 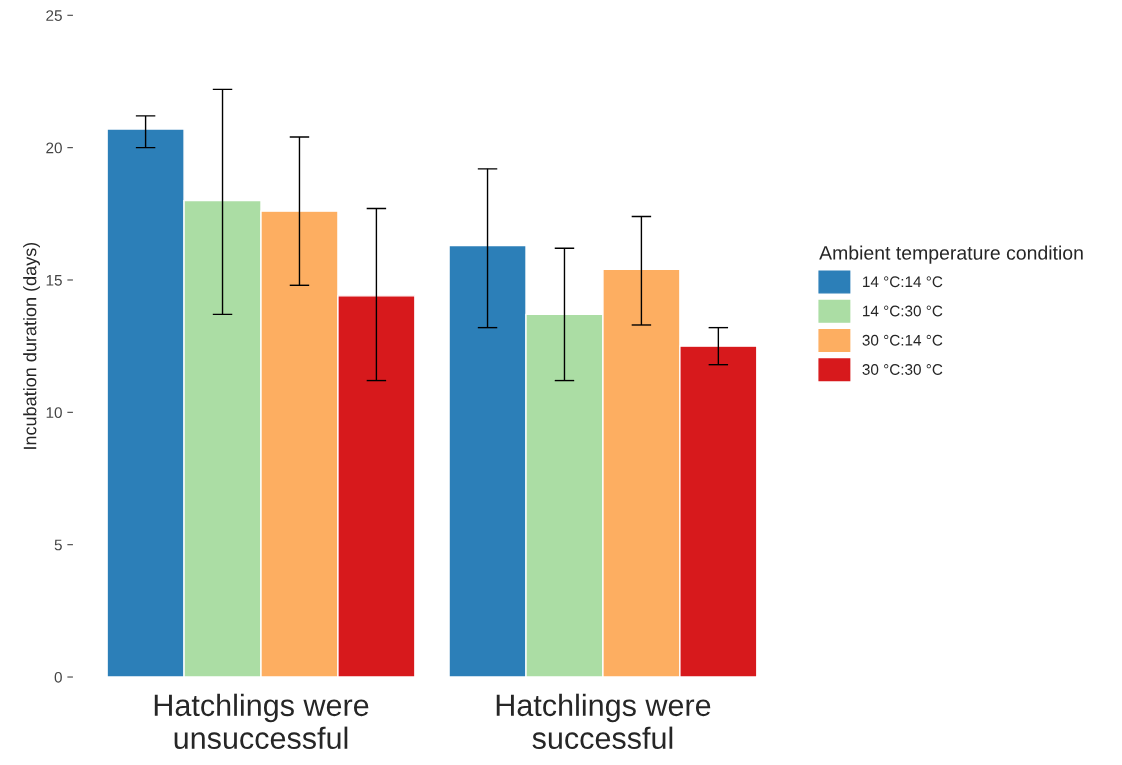 I want to click on legend-label: 14 °C:30 °C, so click(x=903, y=311).